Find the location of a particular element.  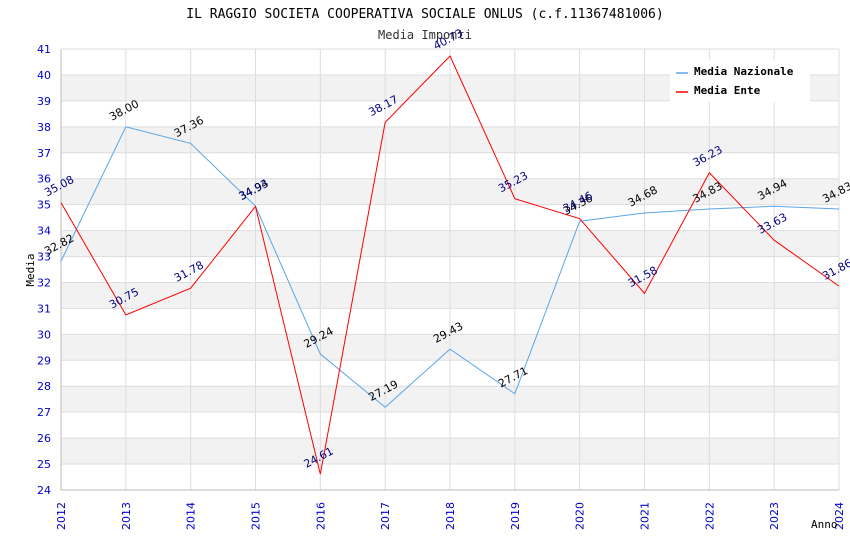

x-tick-label: 2015 is located at coordinates (256, 516).